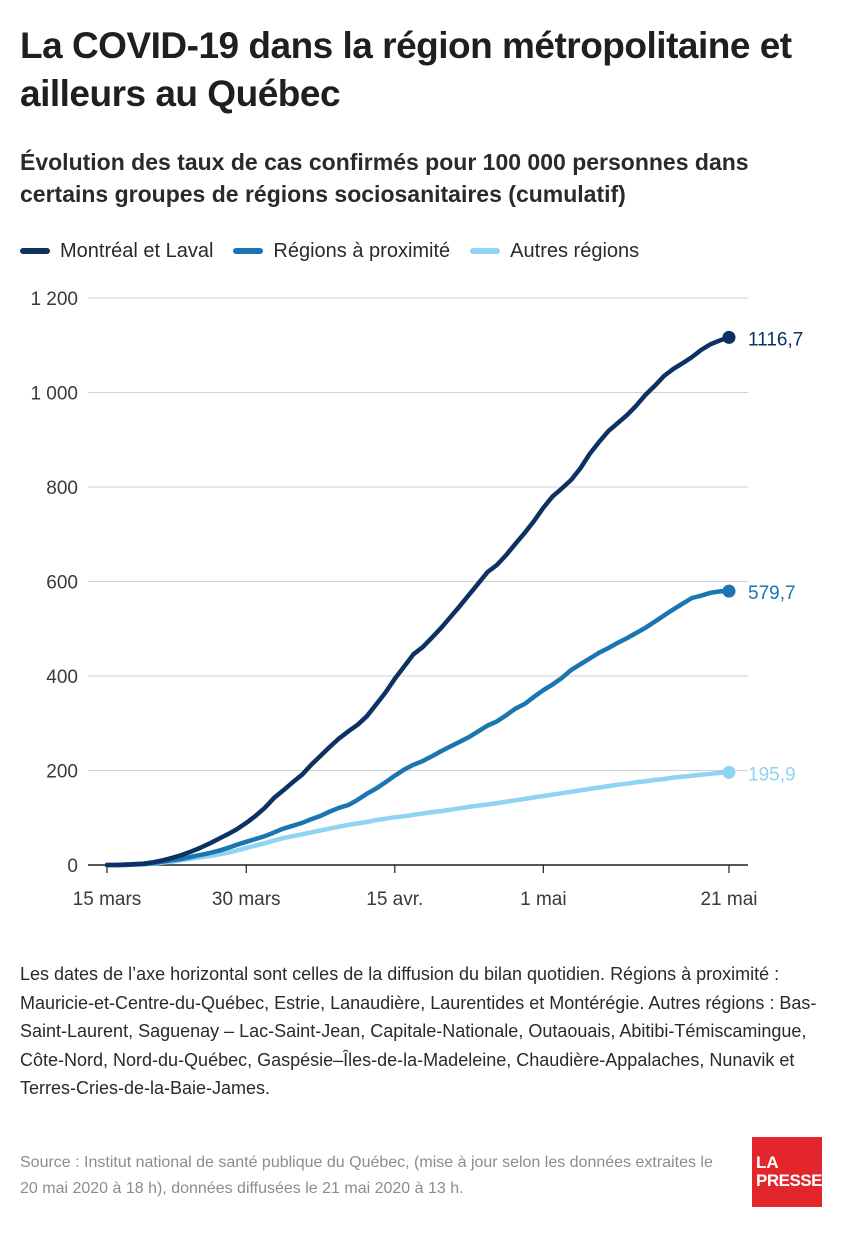 The image size is (842, 1240). Describe the element at coordinates (62, 772) in the screenshot. I see `y-tick-label: 200` at that location.